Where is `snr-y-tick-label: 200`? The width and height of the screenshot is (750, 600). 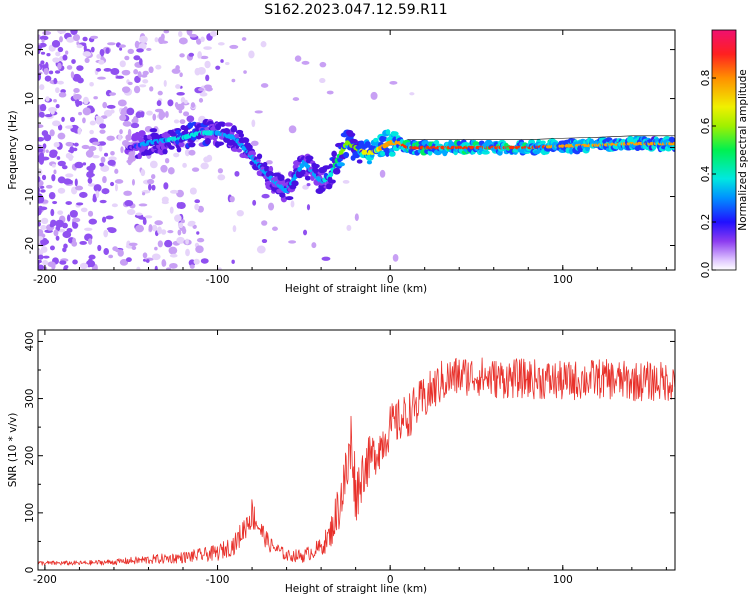
snr-y-tick-label: 200 is located at coordinates (30, 456).